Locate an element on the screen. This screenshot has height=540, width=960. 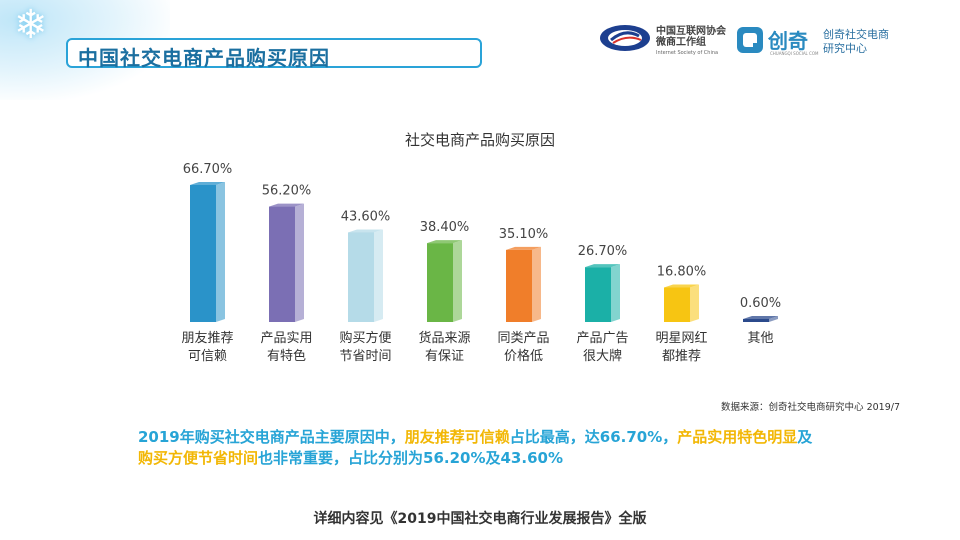
chuangqi-name: 创奇 is located at coordinates (788, 41).